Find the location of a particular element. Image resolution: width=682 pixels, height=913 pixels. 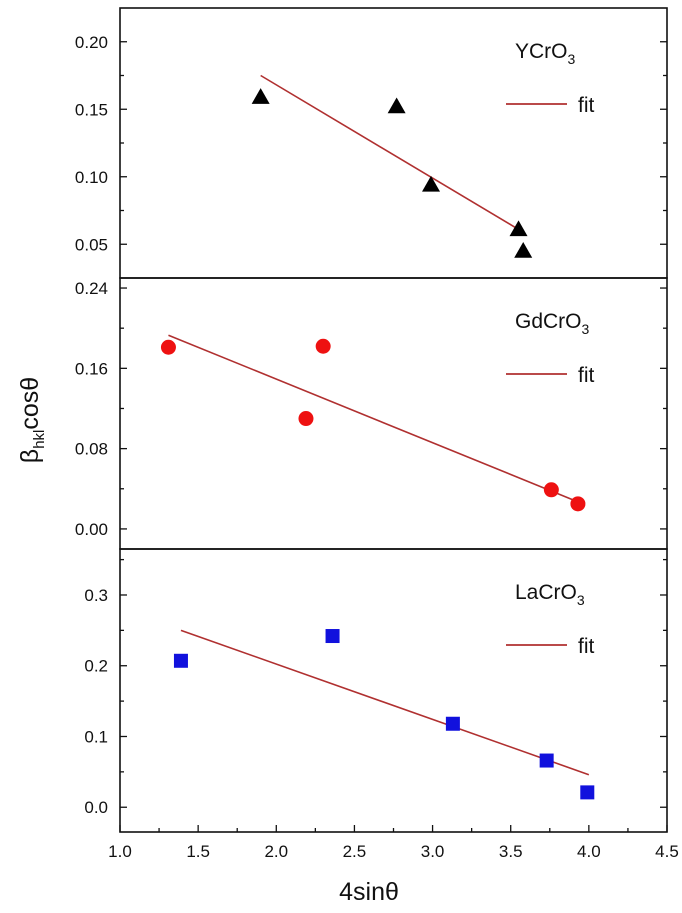

y-axis-title: βhklcosθ is located at coordinates (32, 420).